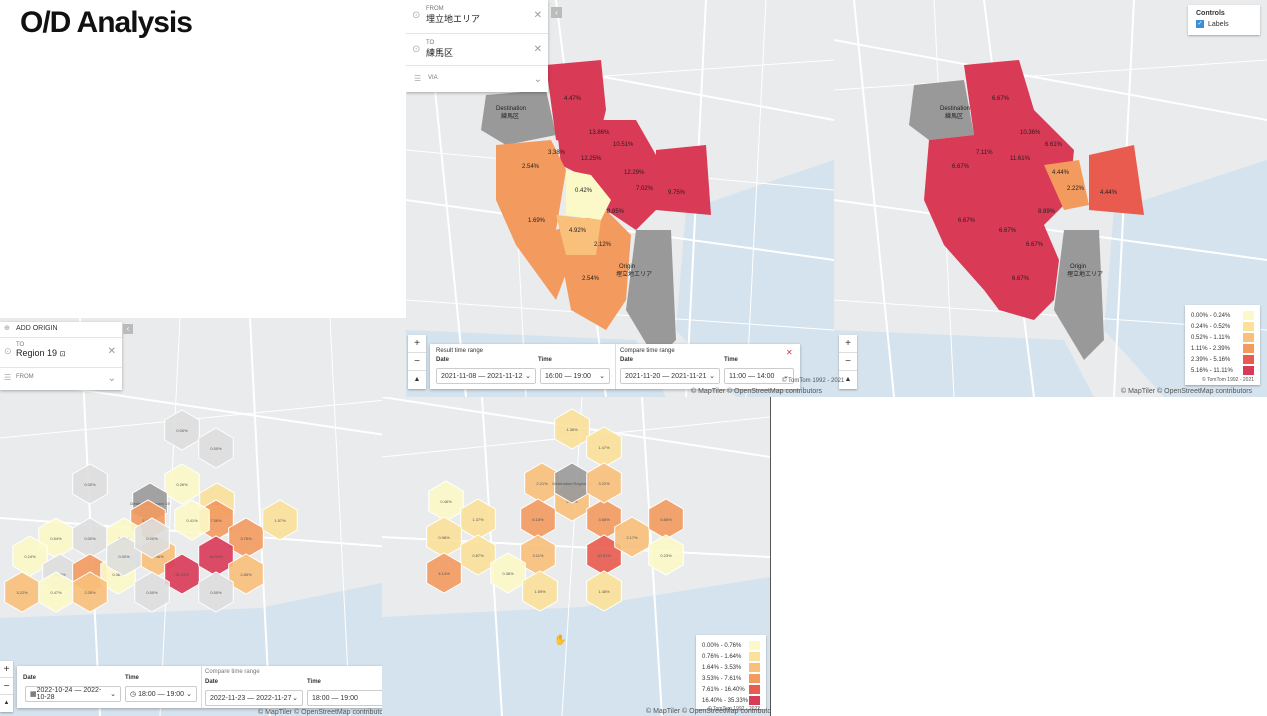 Image resolution: width=1267 pixels, height=716 pixels. Describe the element at coordinates (73, 694) in the screenshot. I see `result-date-select: ▦ 2022-10-24 — 2022-10-28 ⌄` at that location.